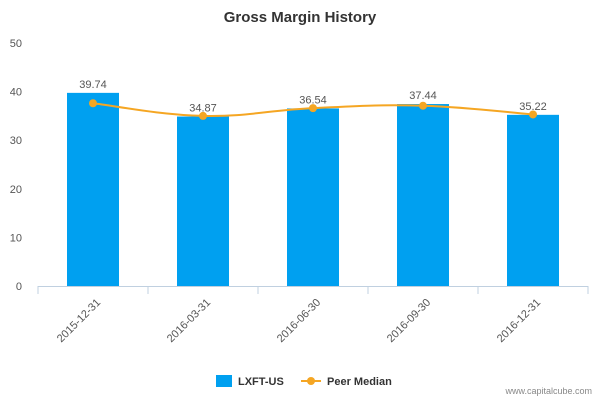 This screenshot has width=600, height=400. Describe the element at coordinates (16, 238) in the screenshot. I see `y-tick-label: 10` at that location.